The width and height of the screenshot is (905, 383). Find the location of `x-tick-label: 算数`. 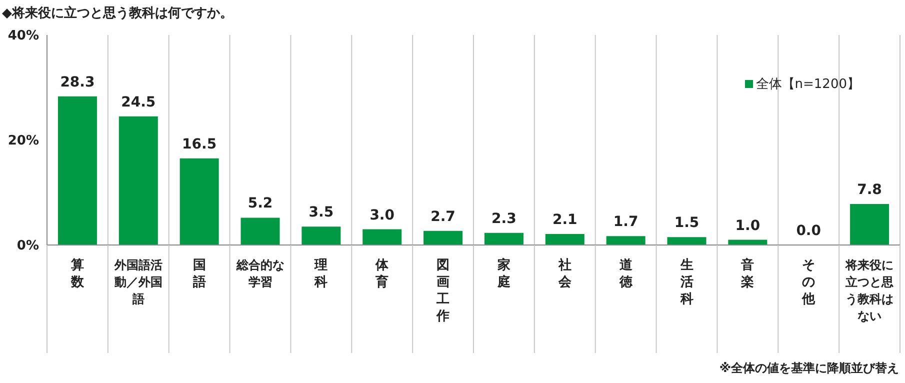

x-tick-label: 算数 is located at coordinates (77, 274).